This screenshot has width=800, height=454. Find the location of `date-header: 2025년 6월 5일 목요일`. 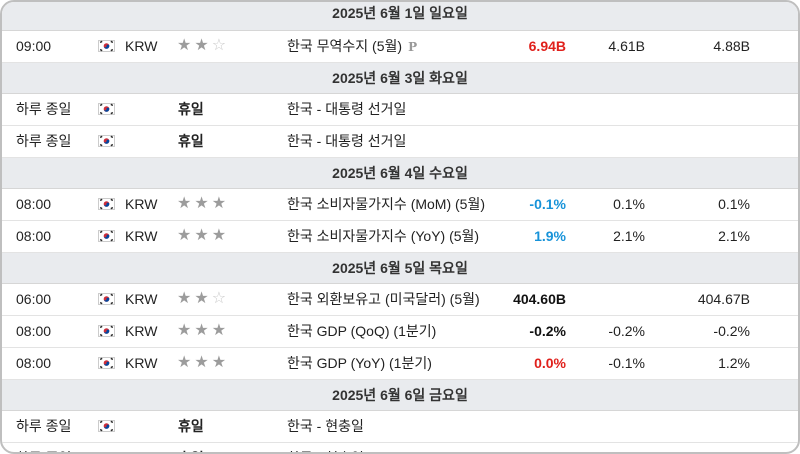

date-header: 2025년 6월 5일 목요일 is located at coordinates (400, 268).